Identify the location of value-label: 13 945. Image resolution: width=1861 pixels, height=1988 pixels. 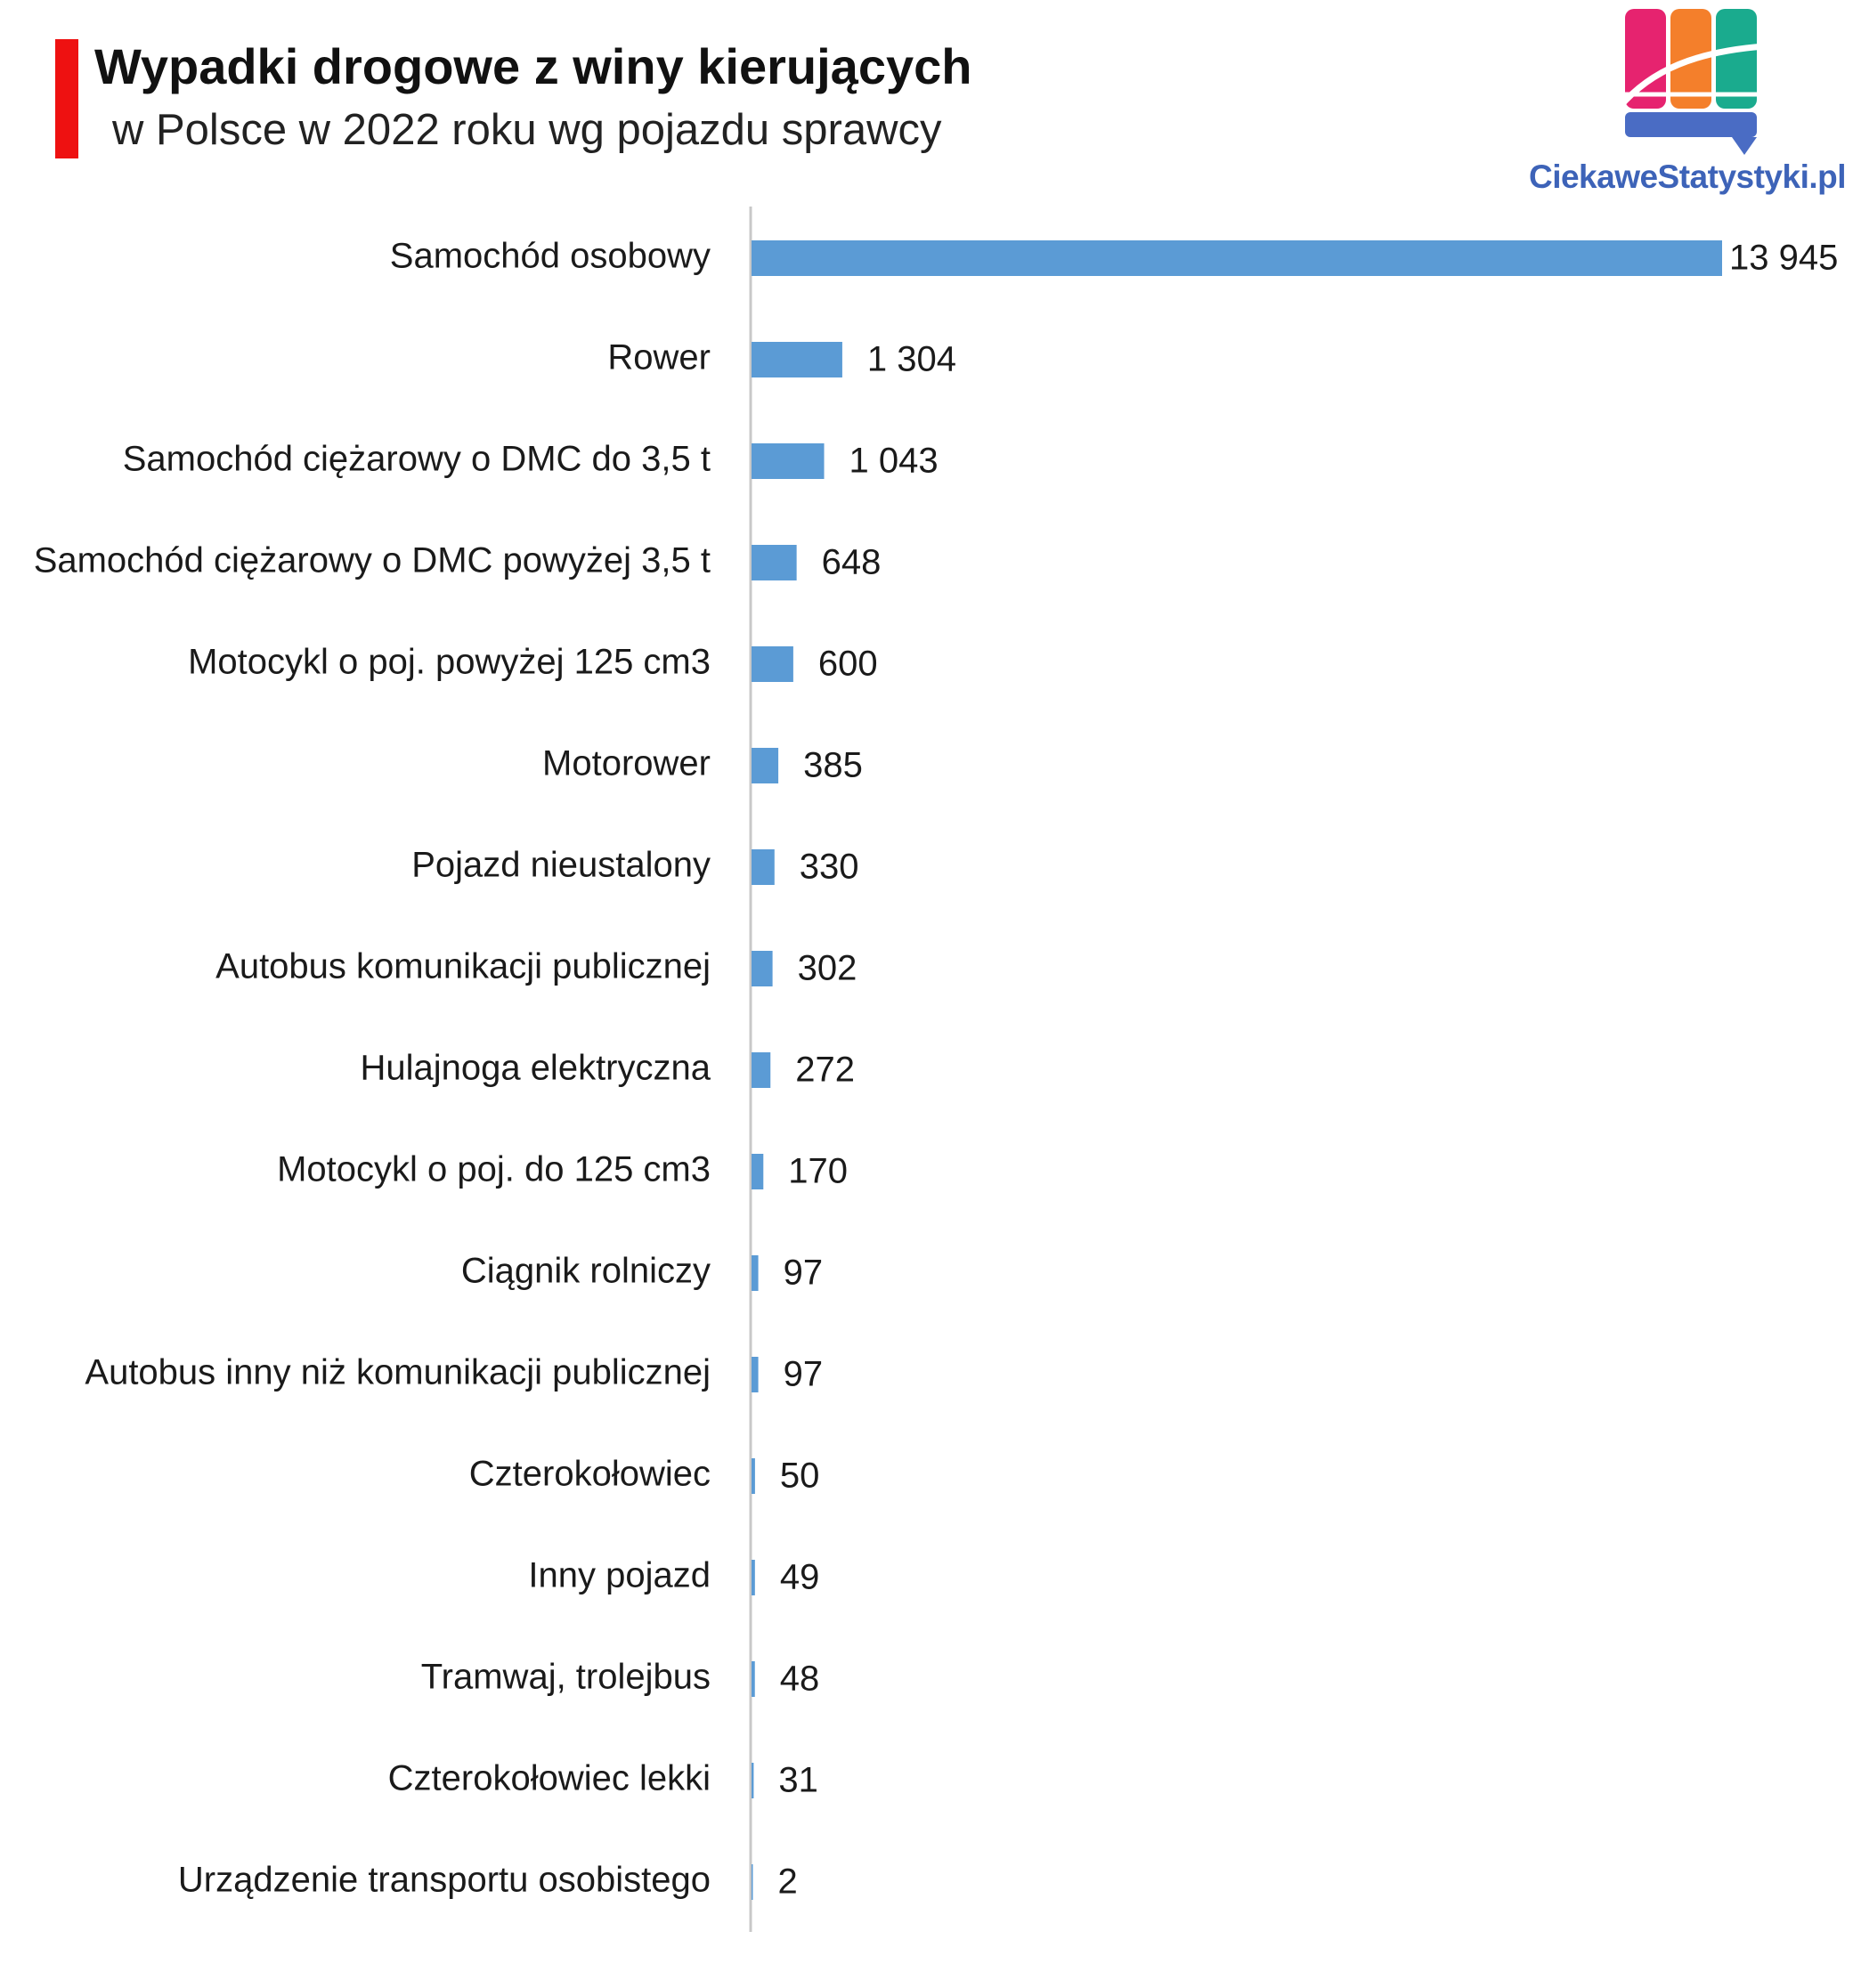
(1783, 258).